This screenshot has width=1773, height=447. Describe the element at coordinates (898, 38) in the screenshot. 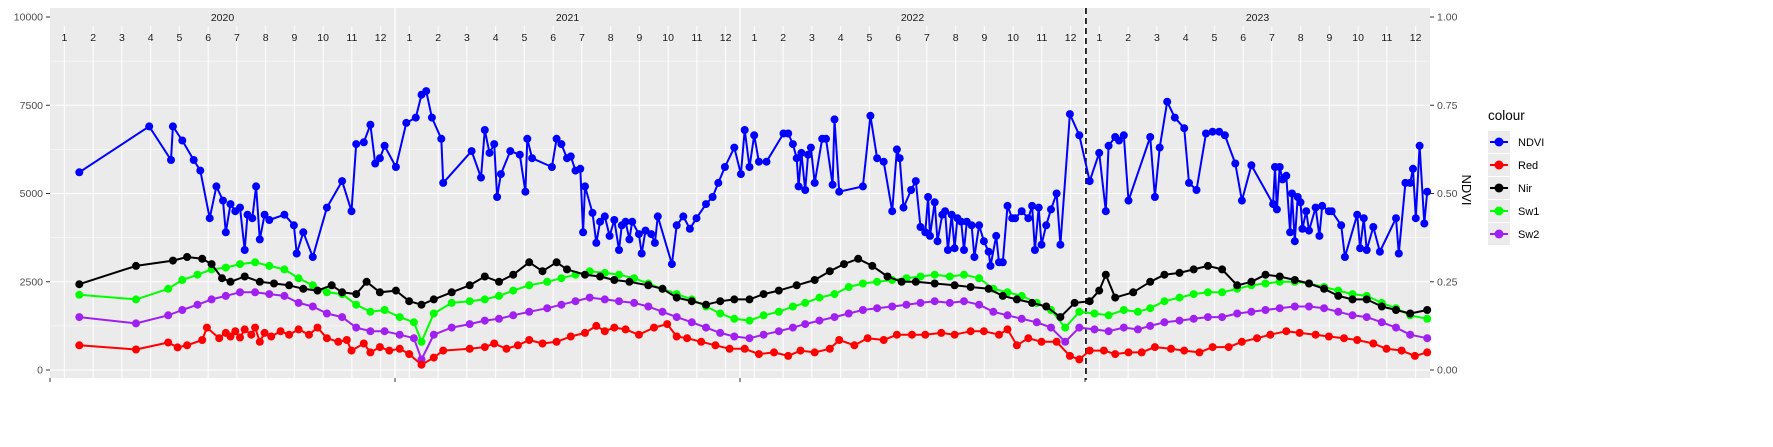

I see `month-label: 6` at that location.